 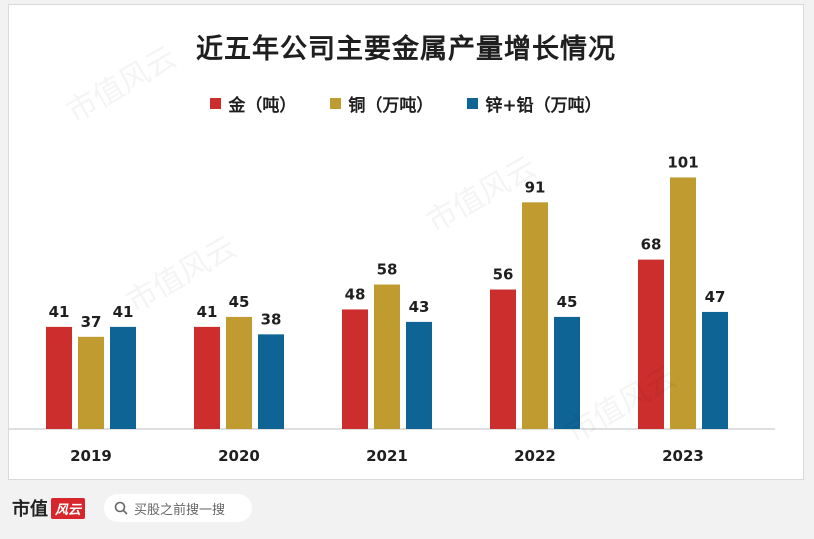 I want to click on data-label-2020-series-0: 41, so click(x=207, y=312).